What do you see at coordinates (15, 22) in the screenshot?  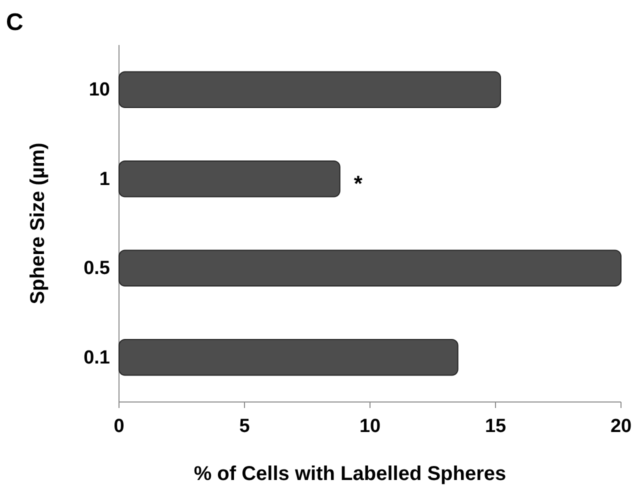 I see `chart-title: C` at bounding box center [15, 22].